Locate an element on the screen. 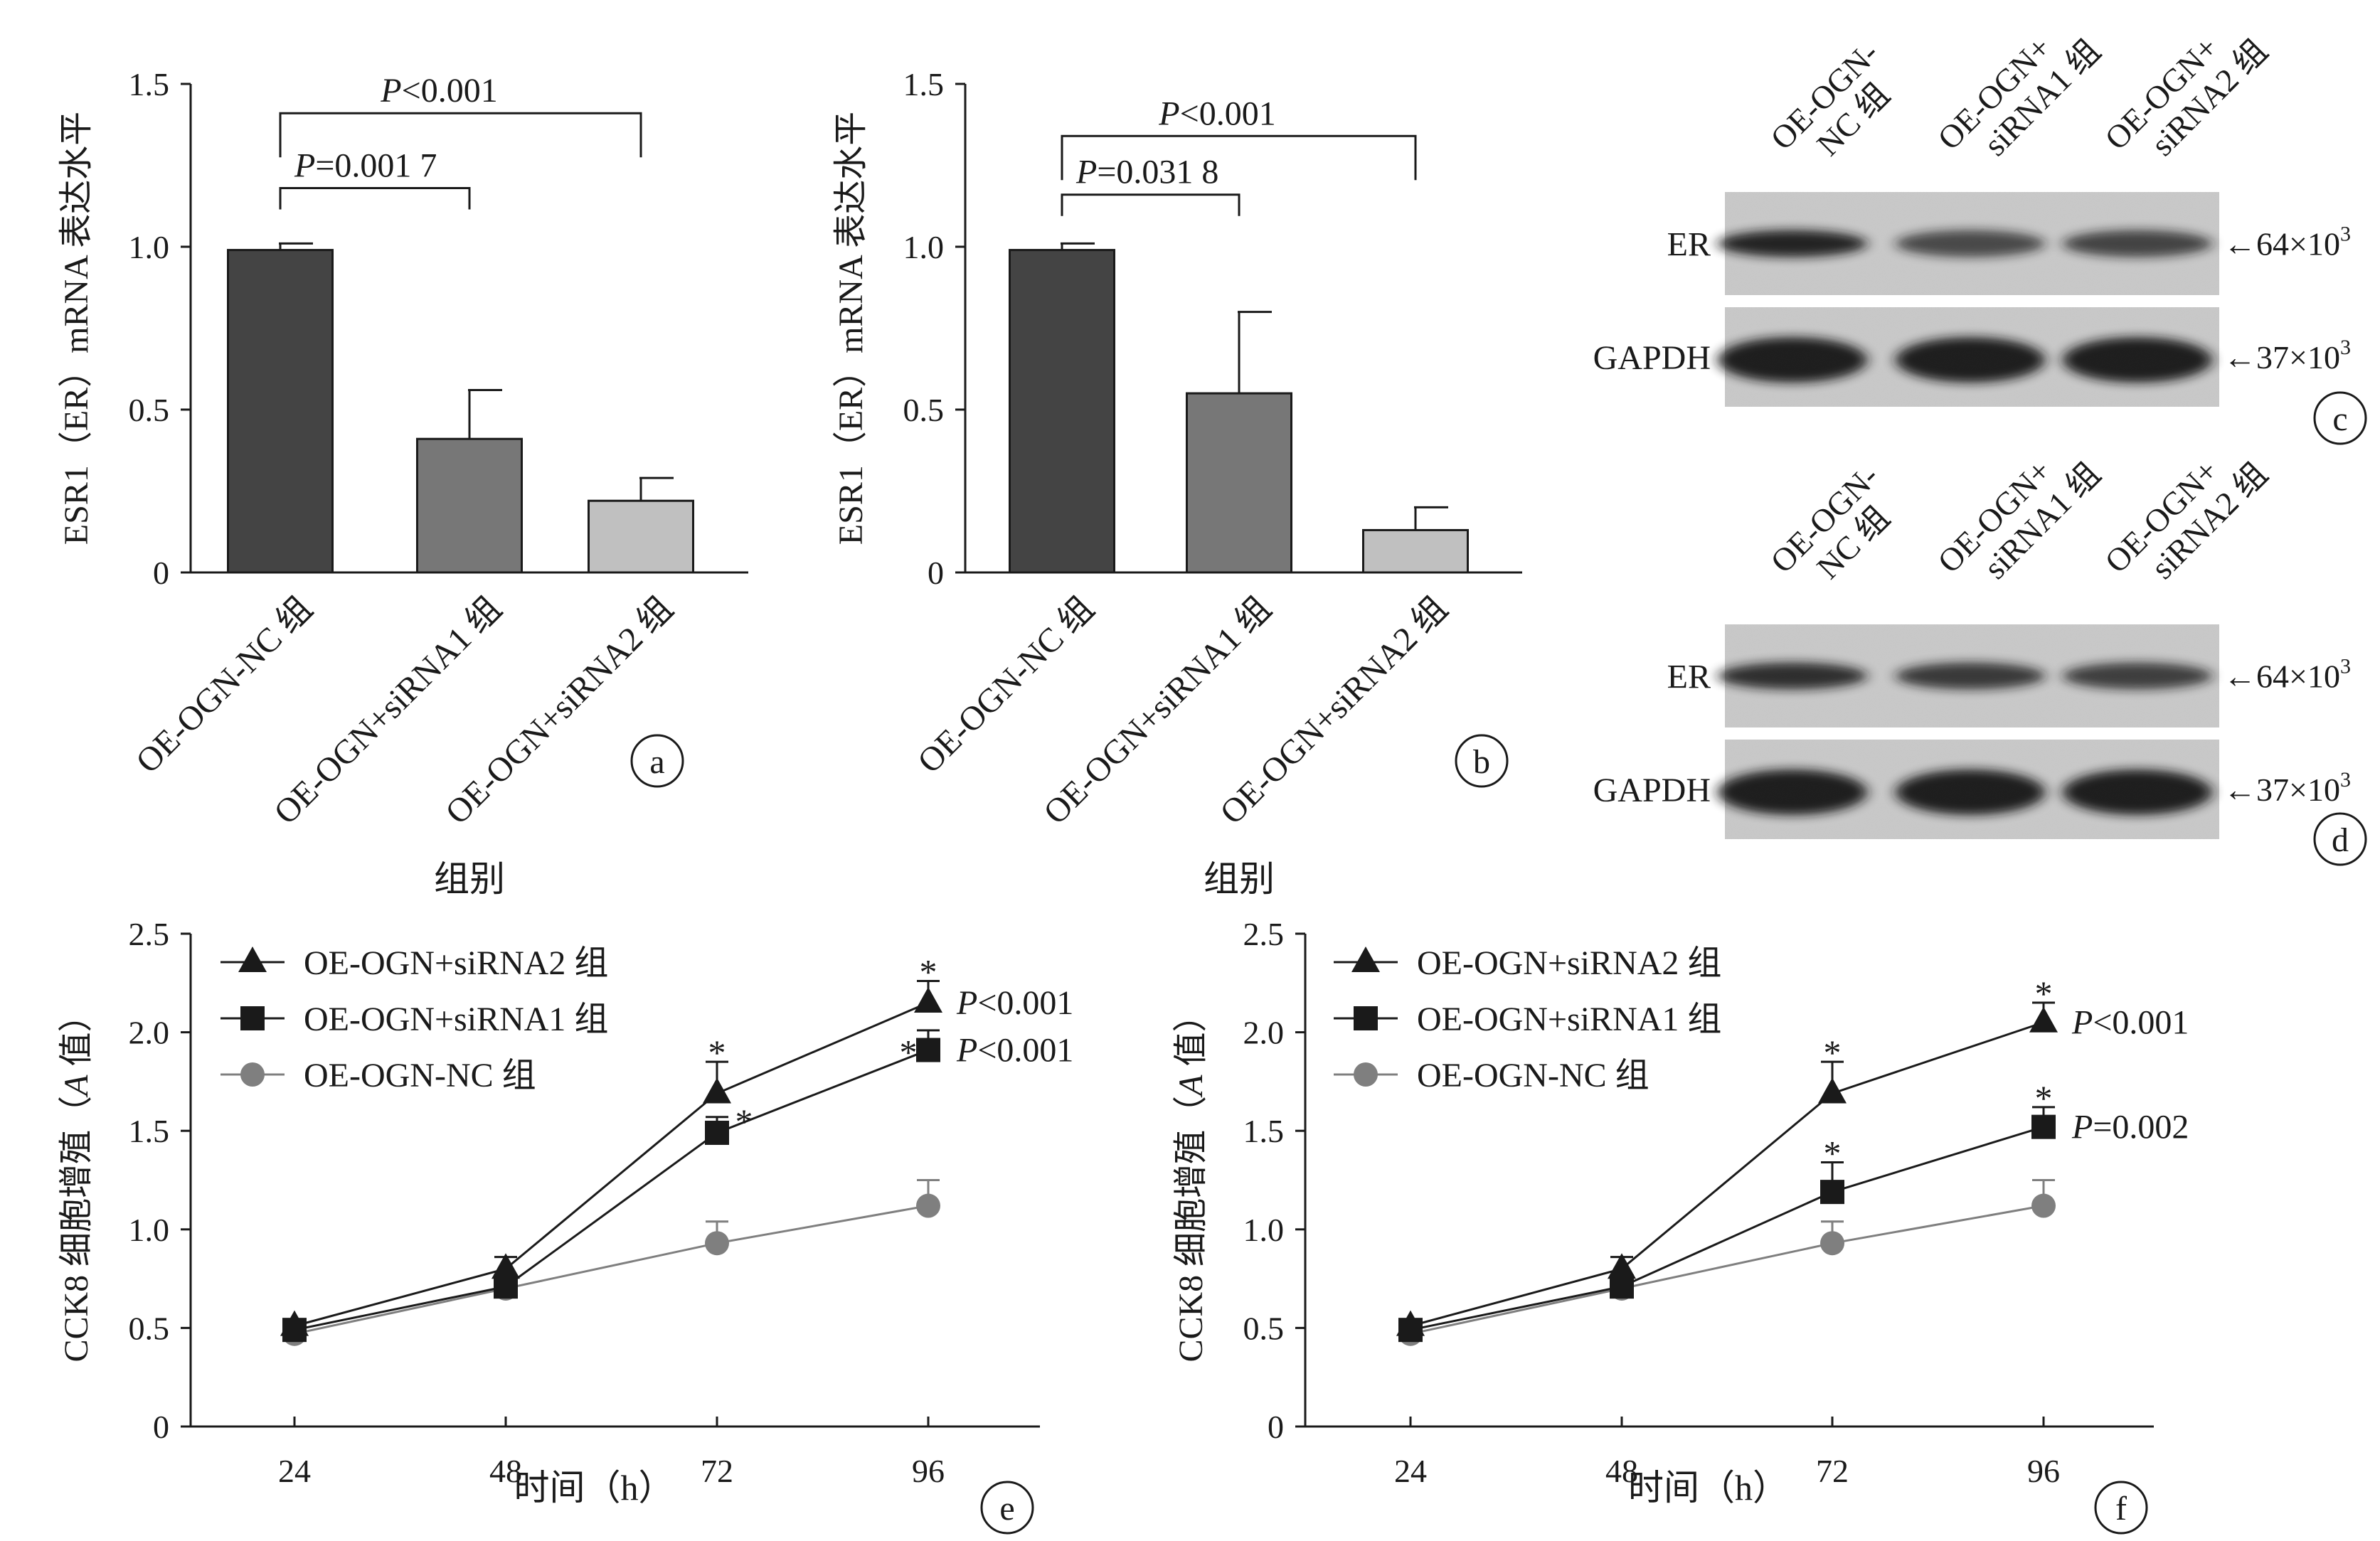  panel-label: c is located at coordinates (2339, 419).